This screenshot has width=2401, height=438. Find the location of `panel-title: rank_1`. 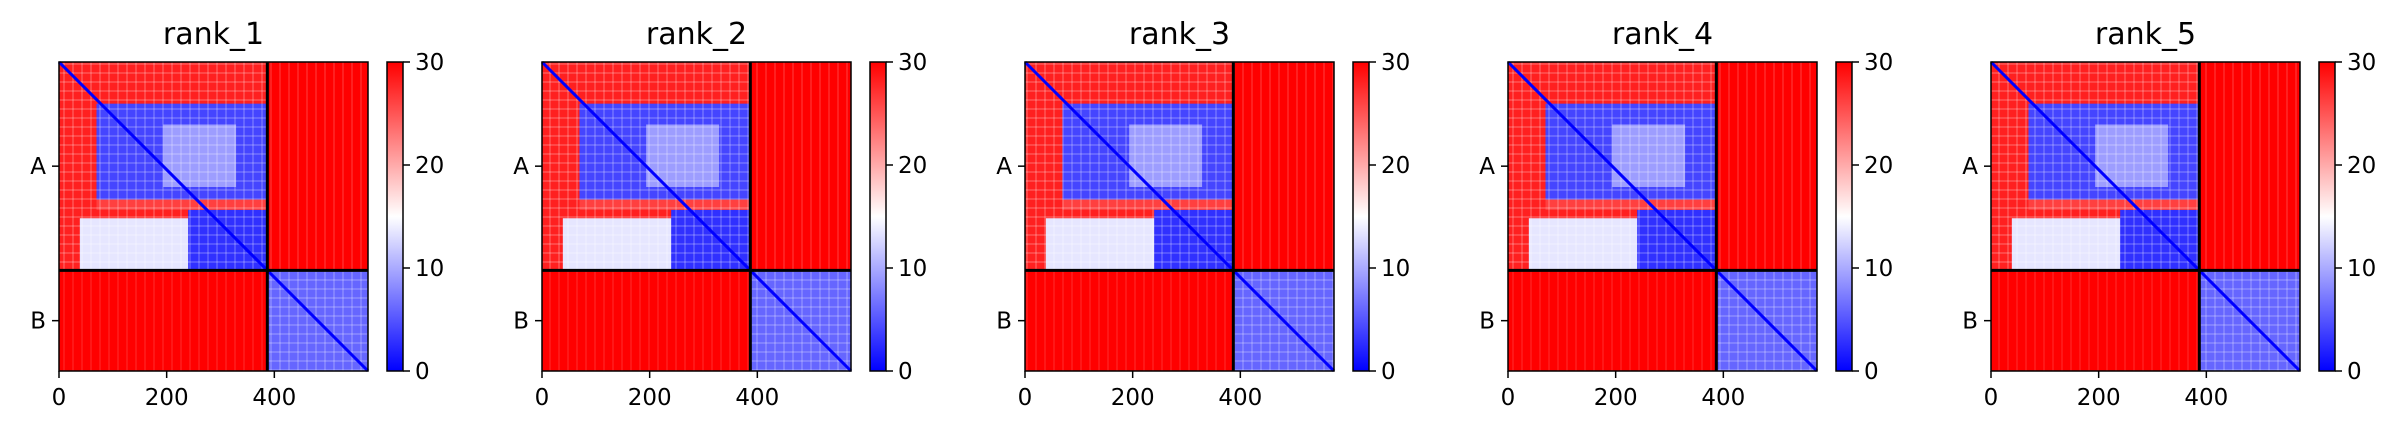

panel-title: rank_1 is located at coordinates (213, 34).